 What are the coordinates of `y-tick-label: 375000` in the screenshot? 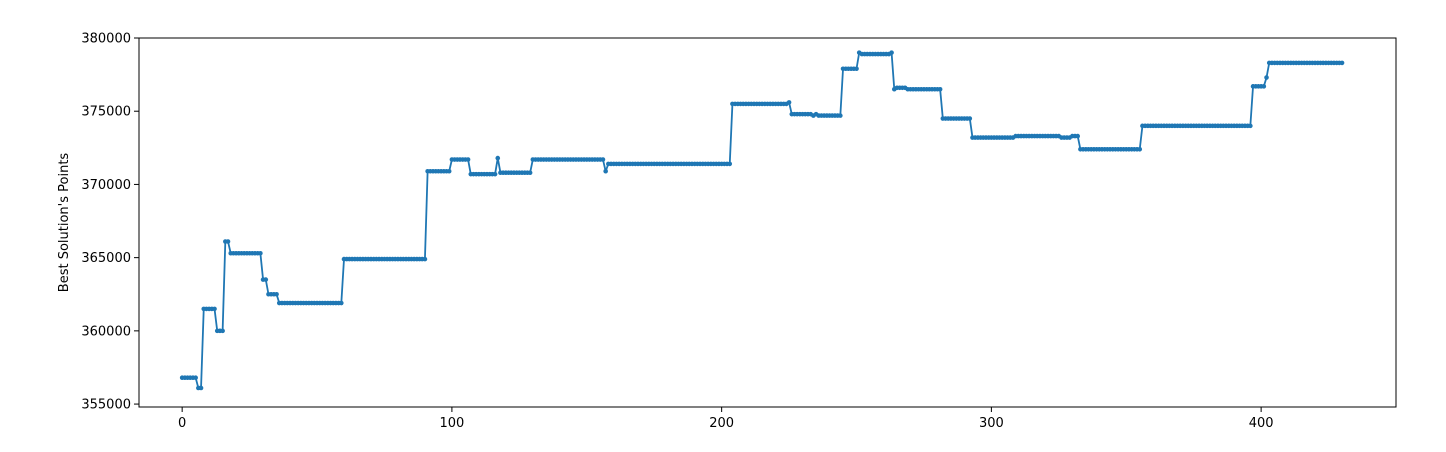 It's located at (106, 112).